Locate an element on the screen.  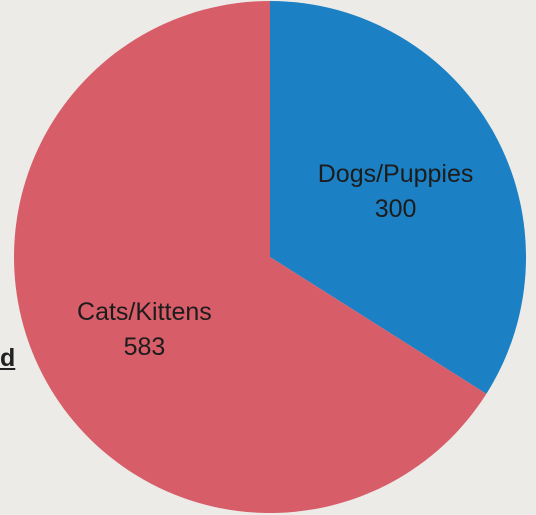
slice-value-label: 583 is located at coordinates (145, 347).